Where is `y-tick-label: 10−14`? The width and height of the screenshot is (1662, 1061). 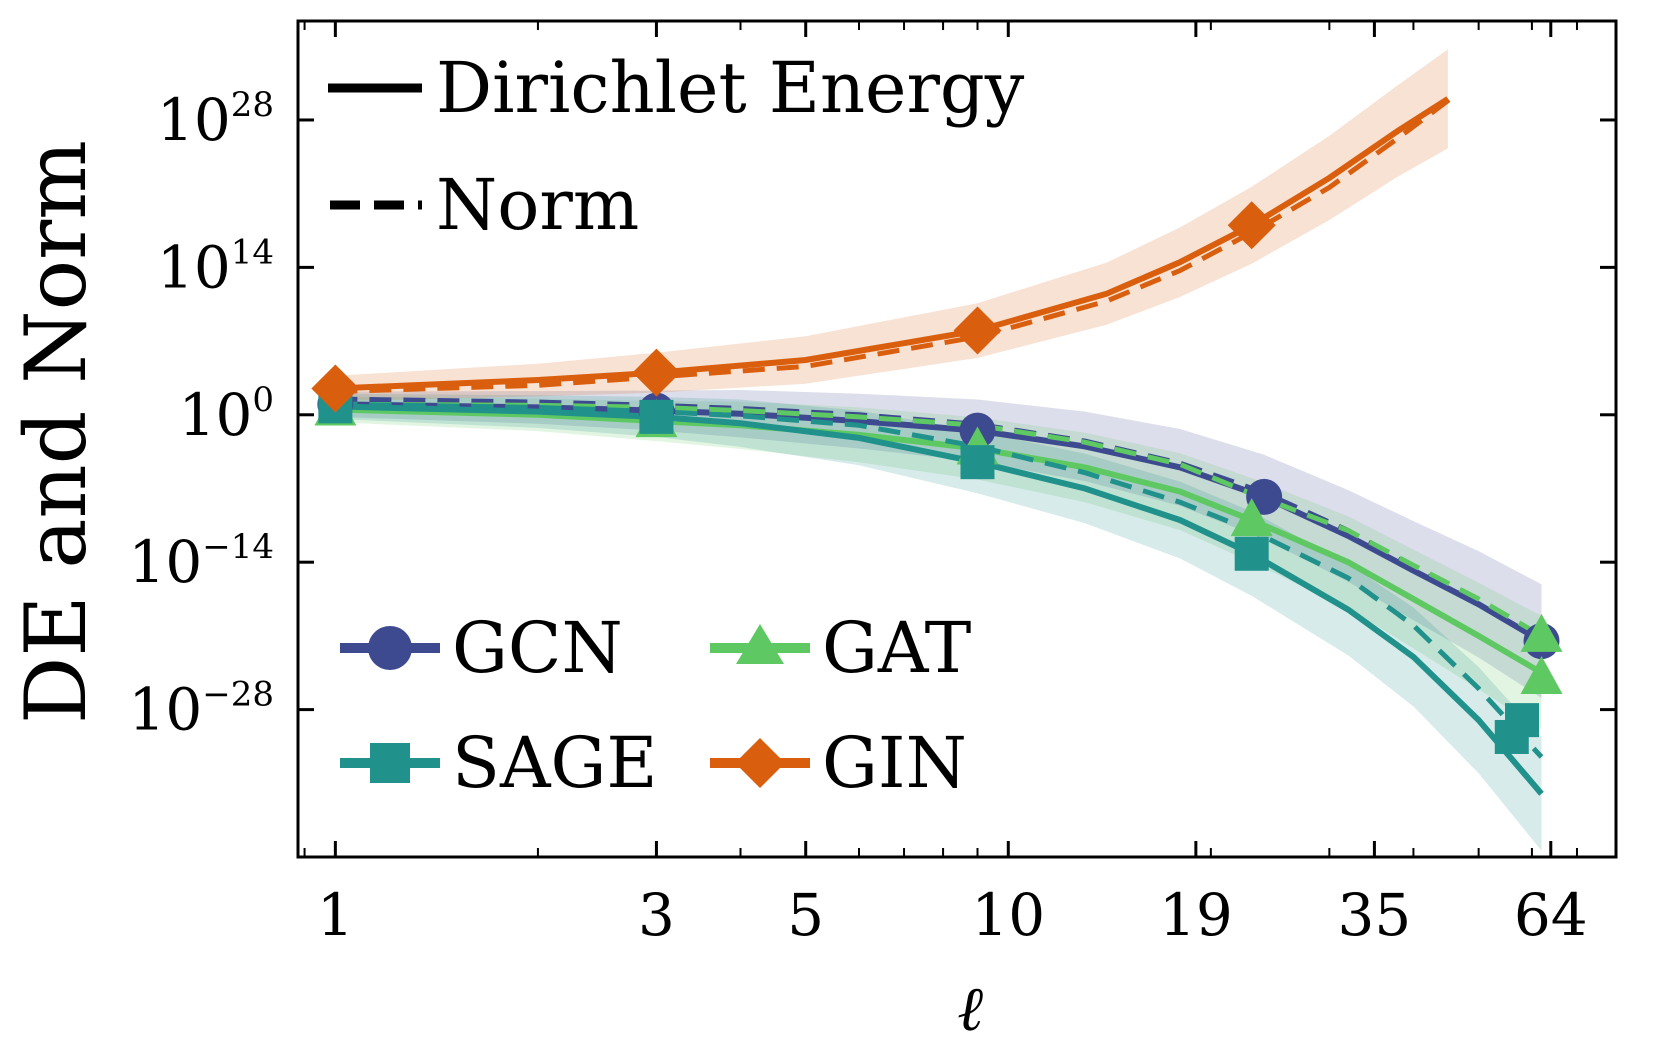 y-tick-label: 10−14 is located at coordinates (201, 561).